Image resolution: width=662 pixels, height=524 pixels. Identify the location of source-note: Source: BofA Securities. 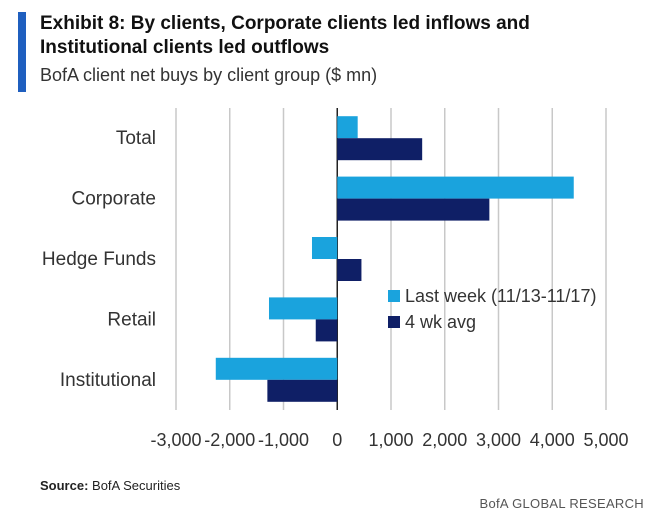
(110, 485).